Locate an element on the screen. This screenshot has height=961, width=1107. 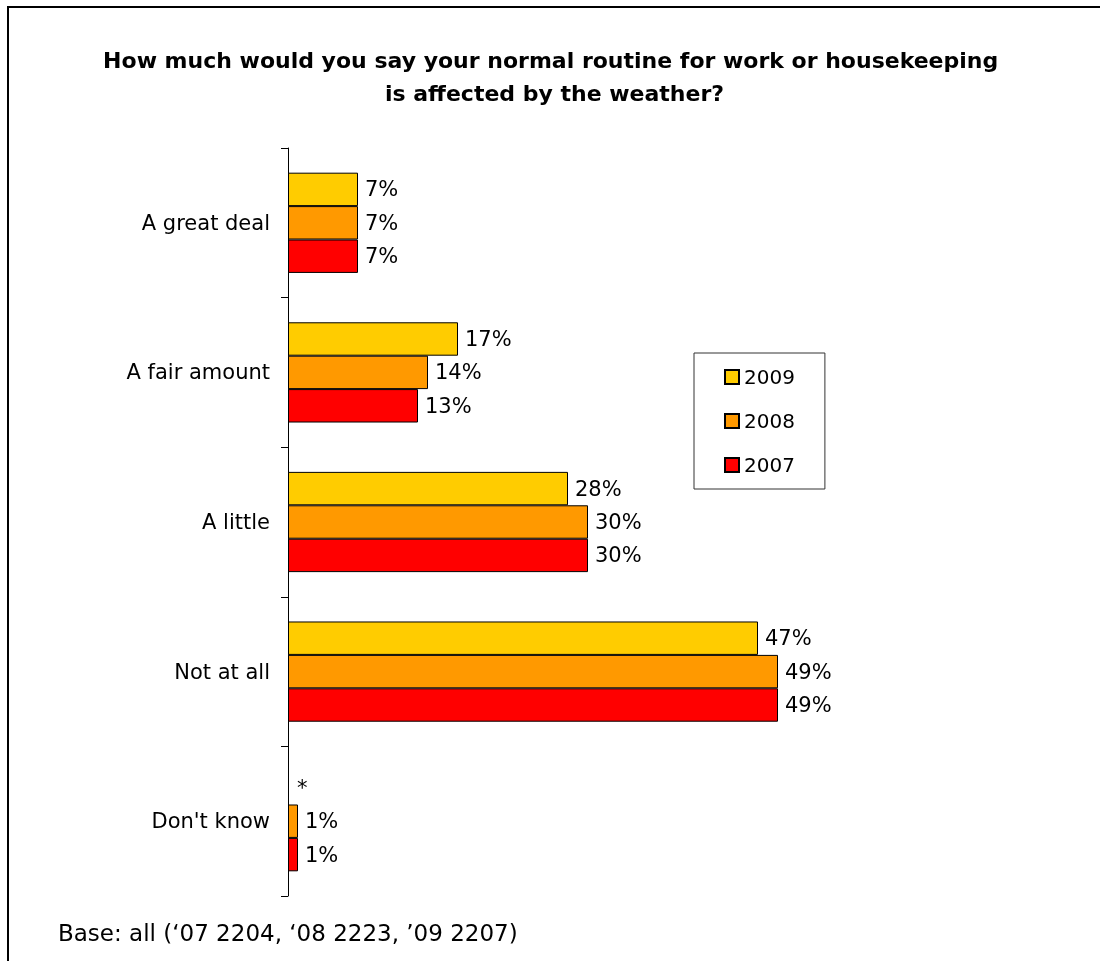
data-label: 17% is located at coordinates (488, 338).